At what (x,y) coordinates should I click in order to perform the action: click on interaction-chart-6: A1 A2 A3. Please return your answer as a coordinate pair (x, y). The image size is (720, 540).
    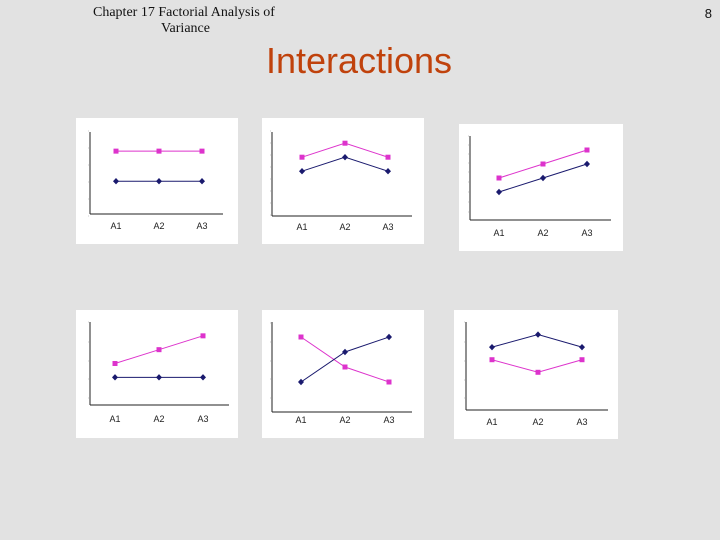
    Looking at the image, I should click on (536, 374).